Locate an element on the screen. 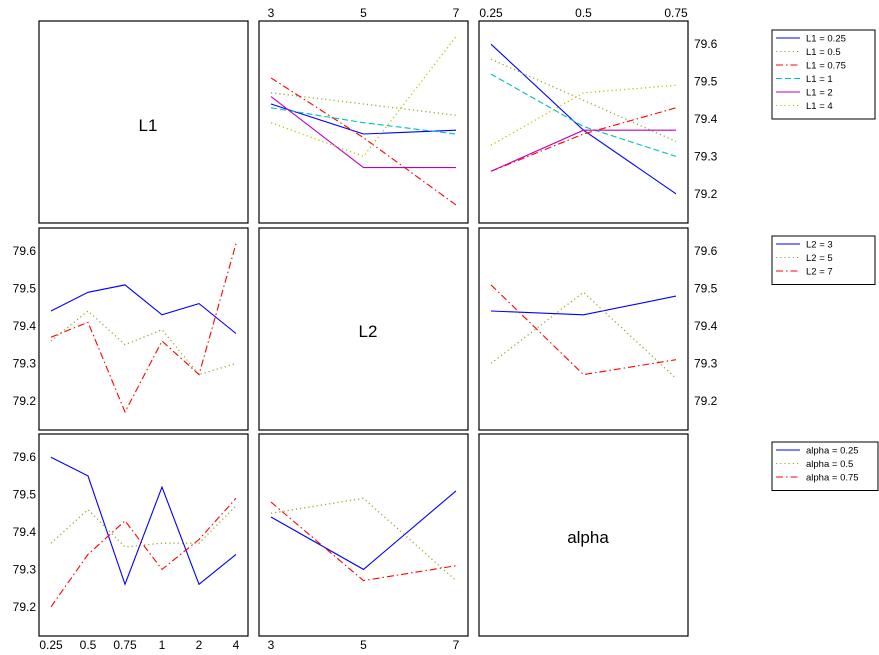  y-tick-label-left-row1-1: 79.3 is located at coordinates (25, 363).